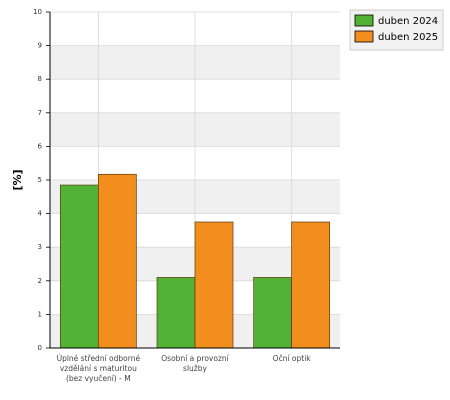 The width and height of the screenshot is (450, 400). I want to click on x-tick-label: Oční optik, so click(291, 358).